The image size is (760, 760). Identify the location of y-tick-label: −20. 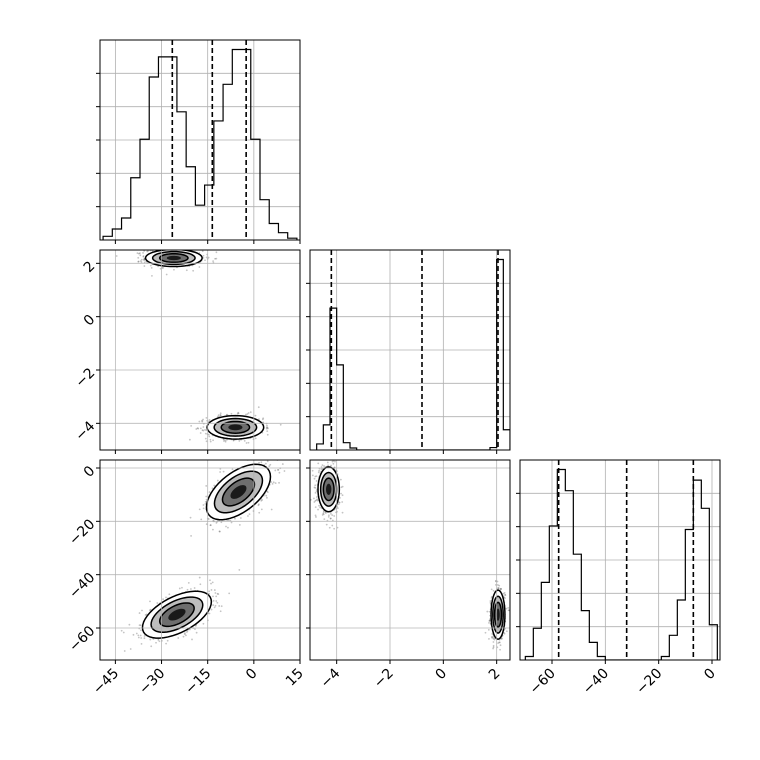
(82, 532).